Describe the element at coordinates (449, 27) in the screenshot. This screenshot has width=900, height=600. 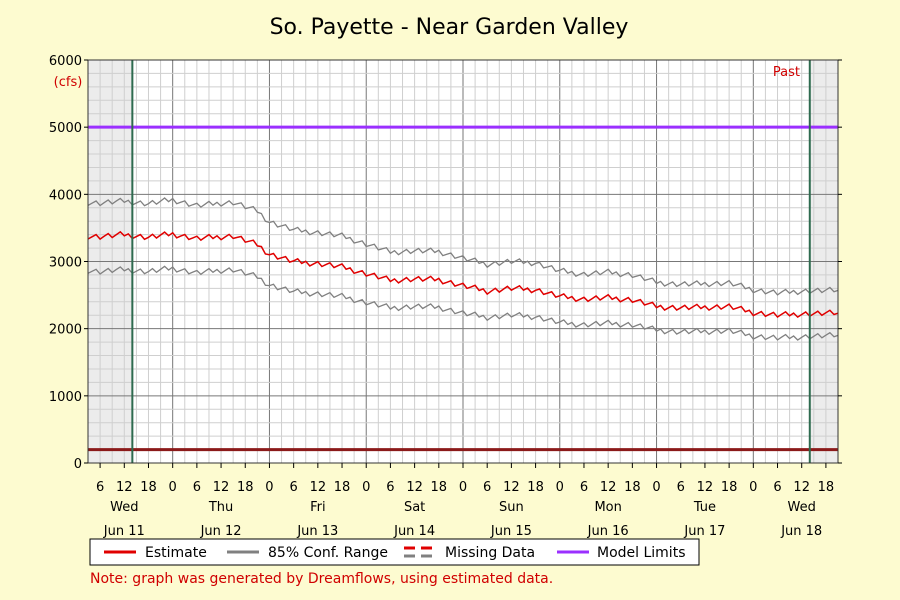
I see `chart-title: So. Payette - Near Garden Valley` at that location.